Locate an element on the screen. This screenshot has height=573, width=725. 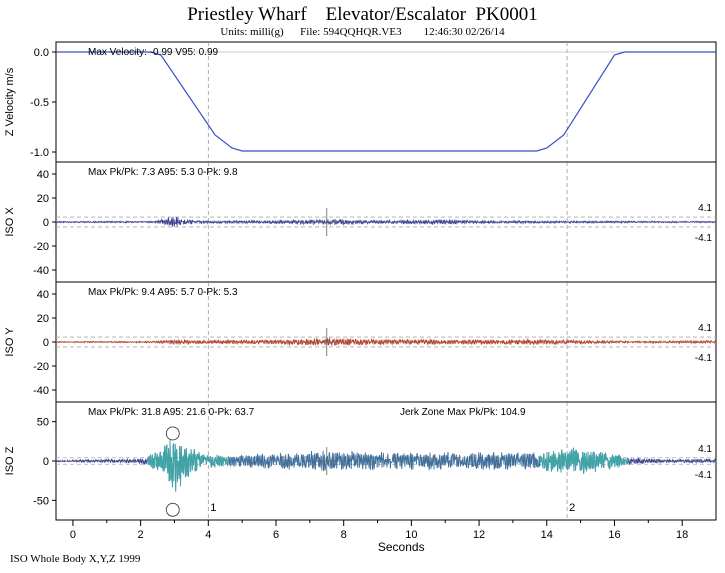
panel-stats-jerk: Jerk Zone Max Pk/Pk: 104.9 is located at coordinates (463, 412).